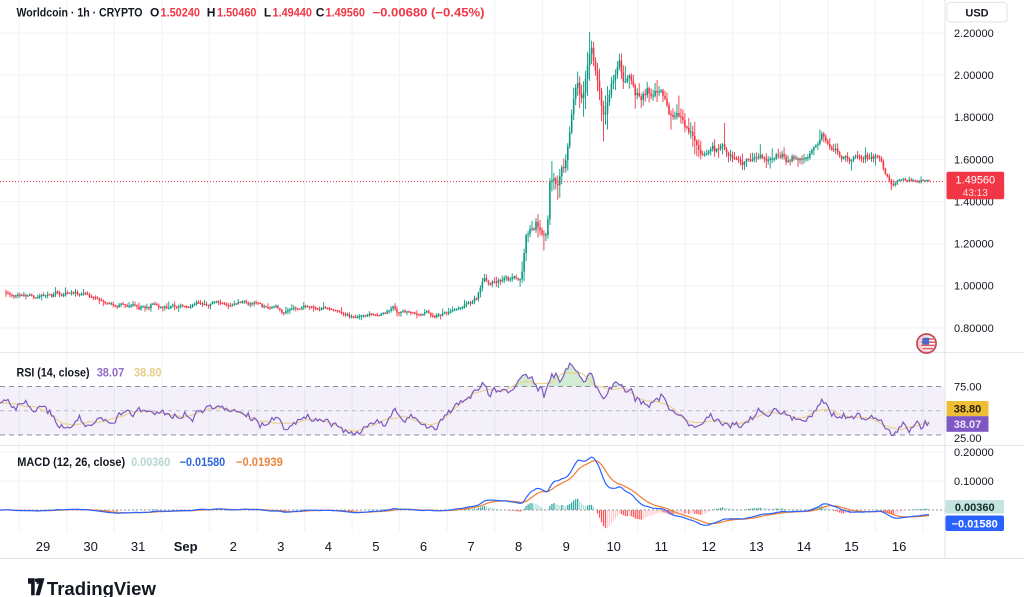  I want to click on svg-text: 5, so click(375, 546).